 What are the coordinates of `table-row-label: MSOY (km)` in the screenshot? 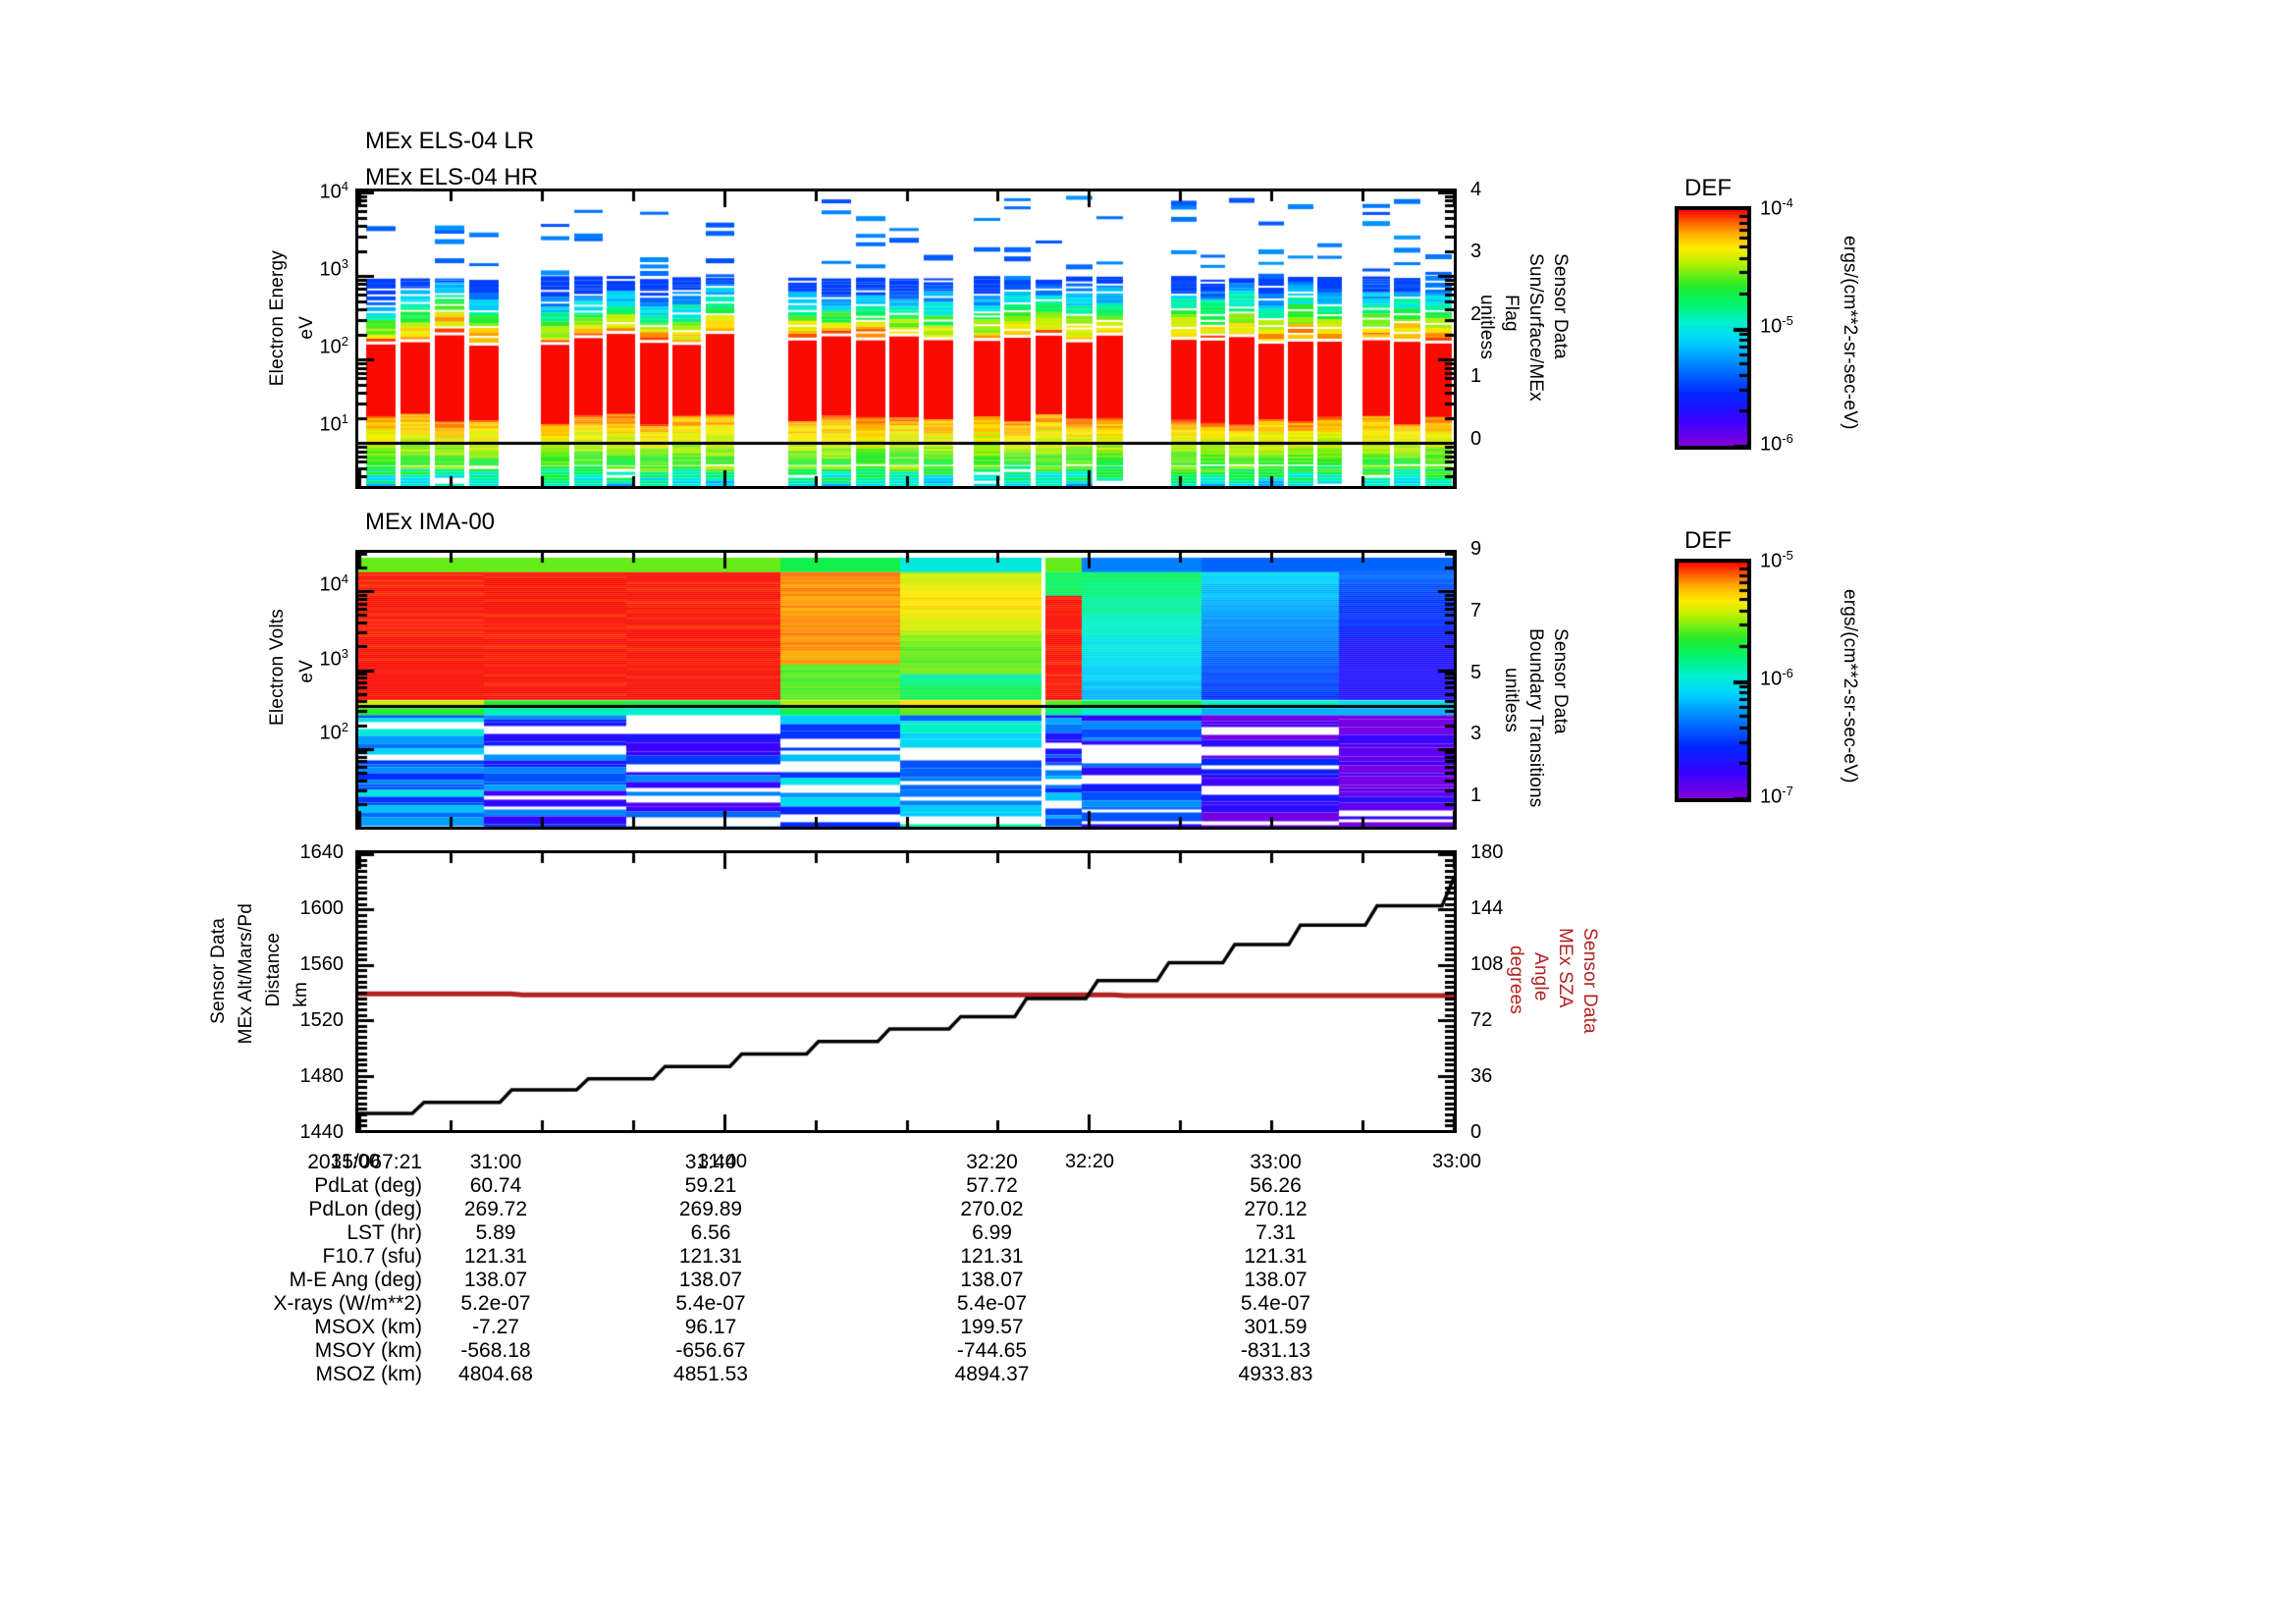 It's located at (368, 1350).